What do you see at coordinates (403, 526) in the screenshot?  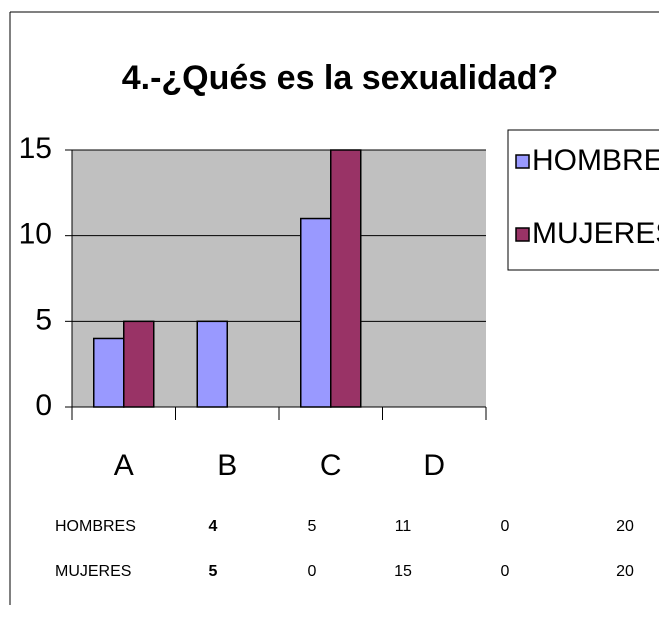 I see `table-cell: 11` at bounding box center [403, 526].